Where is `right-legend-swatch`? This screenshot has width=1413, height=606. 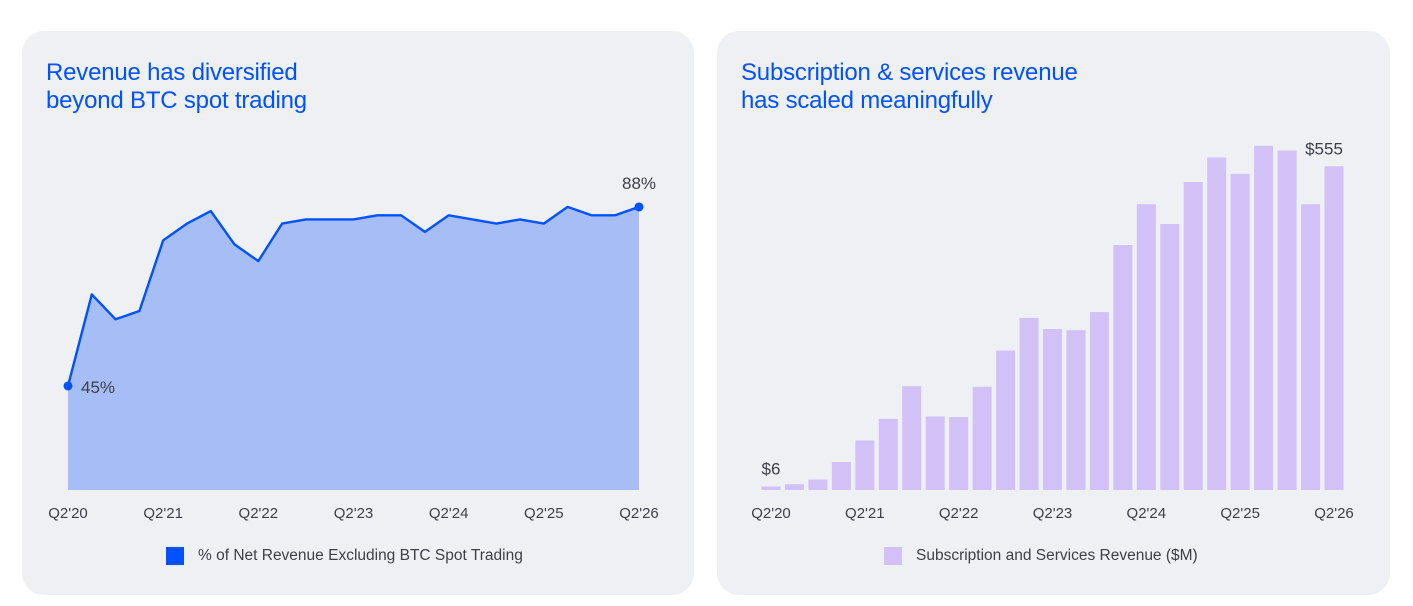
right-legend-swatch is located at coordinates (893, 556).